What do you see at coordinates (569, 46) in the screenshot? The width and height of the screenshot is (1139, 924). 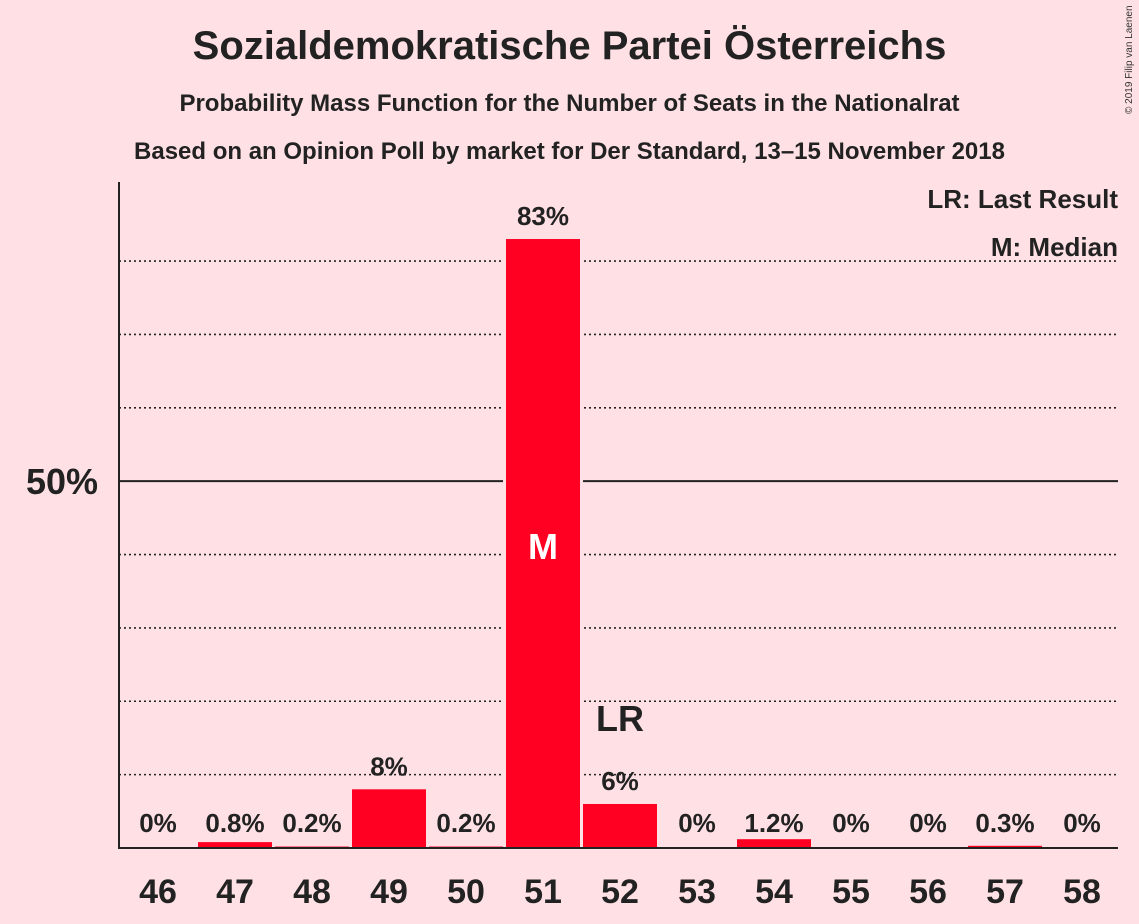 I see `chart-title: Sozialdemokratische Partei Österreichs` at bounding box center [569, 46].